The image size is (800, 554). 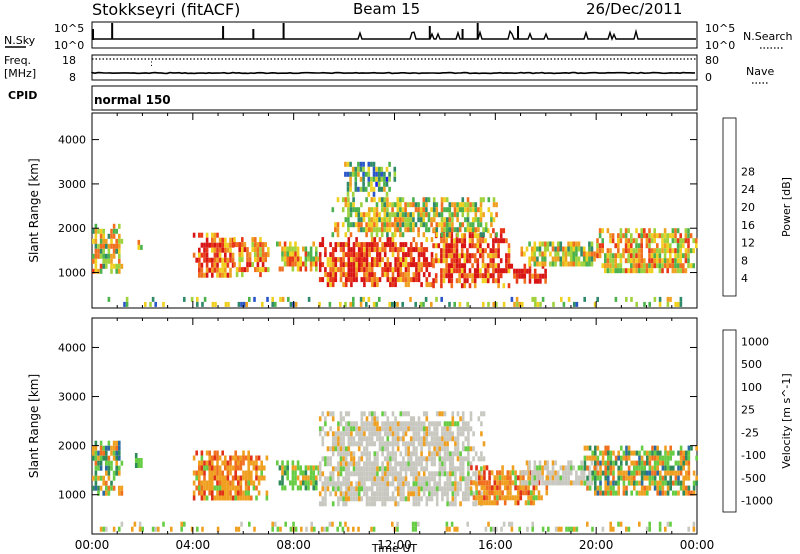 I want to click on freq-tick-bottom: 8, so click(x=72, y=77).